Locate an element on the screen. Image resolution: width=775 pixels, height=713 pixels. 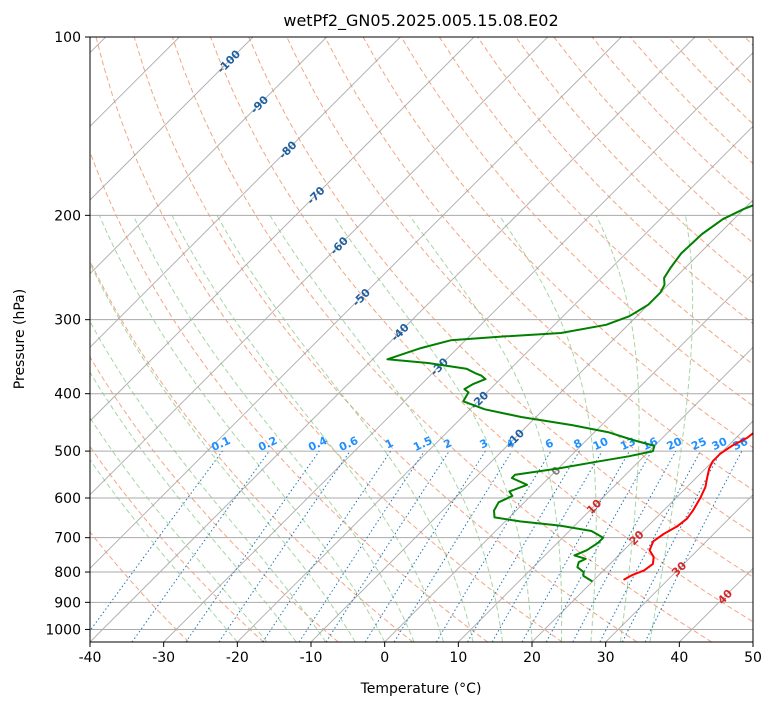
x-tick-label: 10 is located at coordinates (458, 658).